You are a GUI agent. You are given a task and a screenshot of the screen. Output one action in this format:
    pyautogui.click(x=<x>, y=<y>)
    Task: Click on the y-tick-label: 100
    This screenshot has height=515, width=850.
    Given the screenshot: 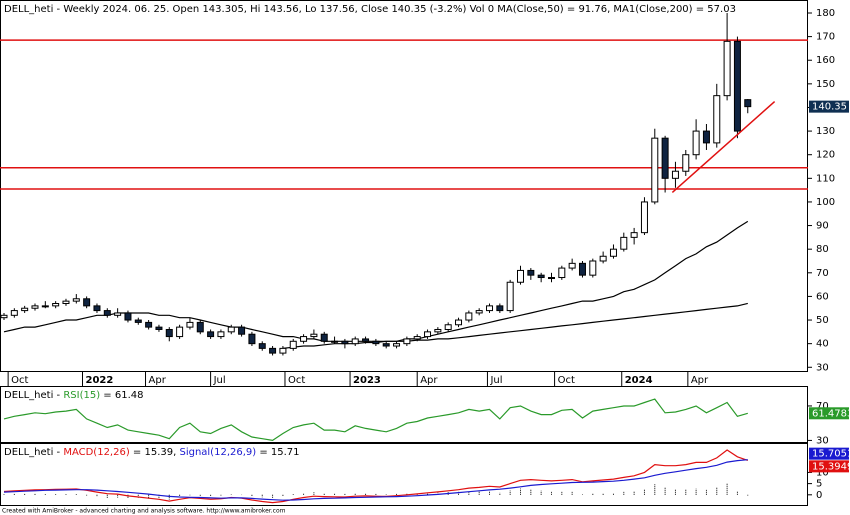 What is the action you would take?
    pyautogui.click(x=825, y=202)
    